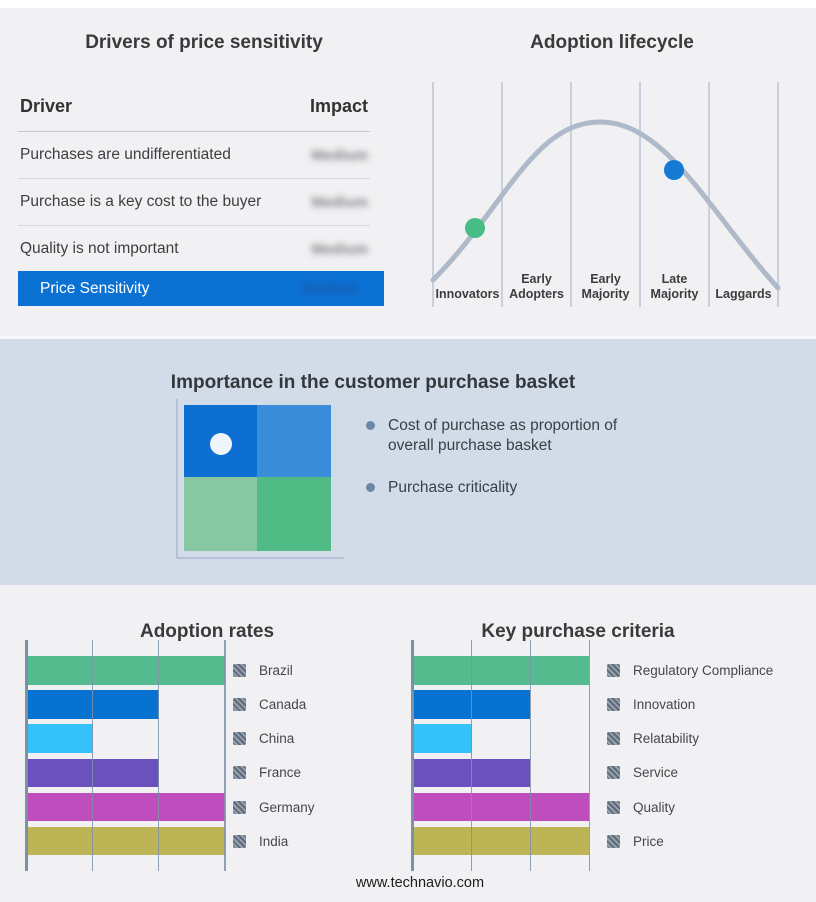 The width and height of the screenshot is (816, 902). I want to click on bar-relatability, so click(442, 738).